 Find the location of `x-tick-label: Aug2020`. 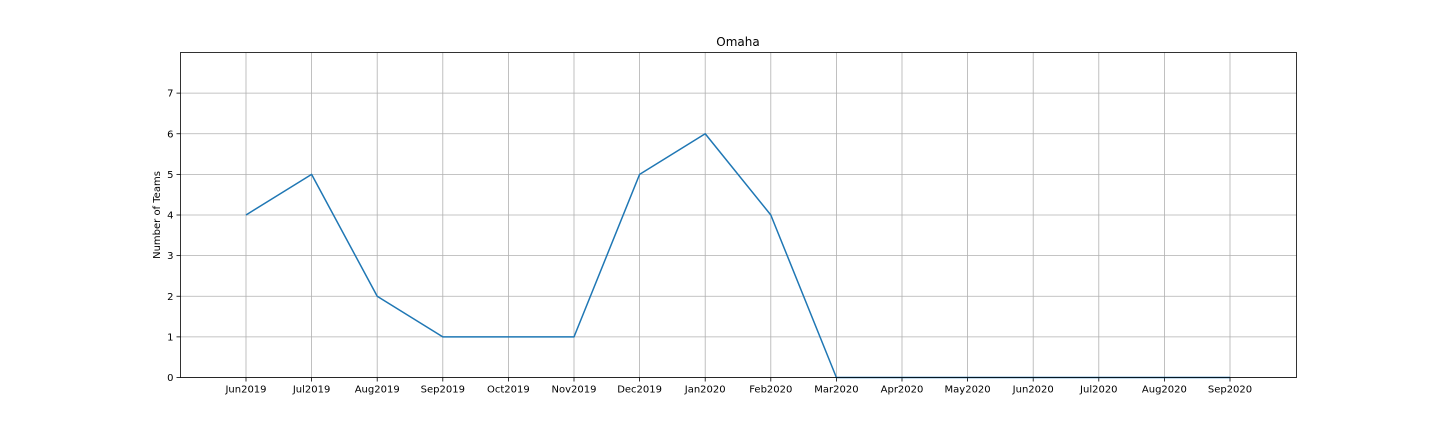

x-tick-label: Aug2020 is located at coordinates (1164, 390).